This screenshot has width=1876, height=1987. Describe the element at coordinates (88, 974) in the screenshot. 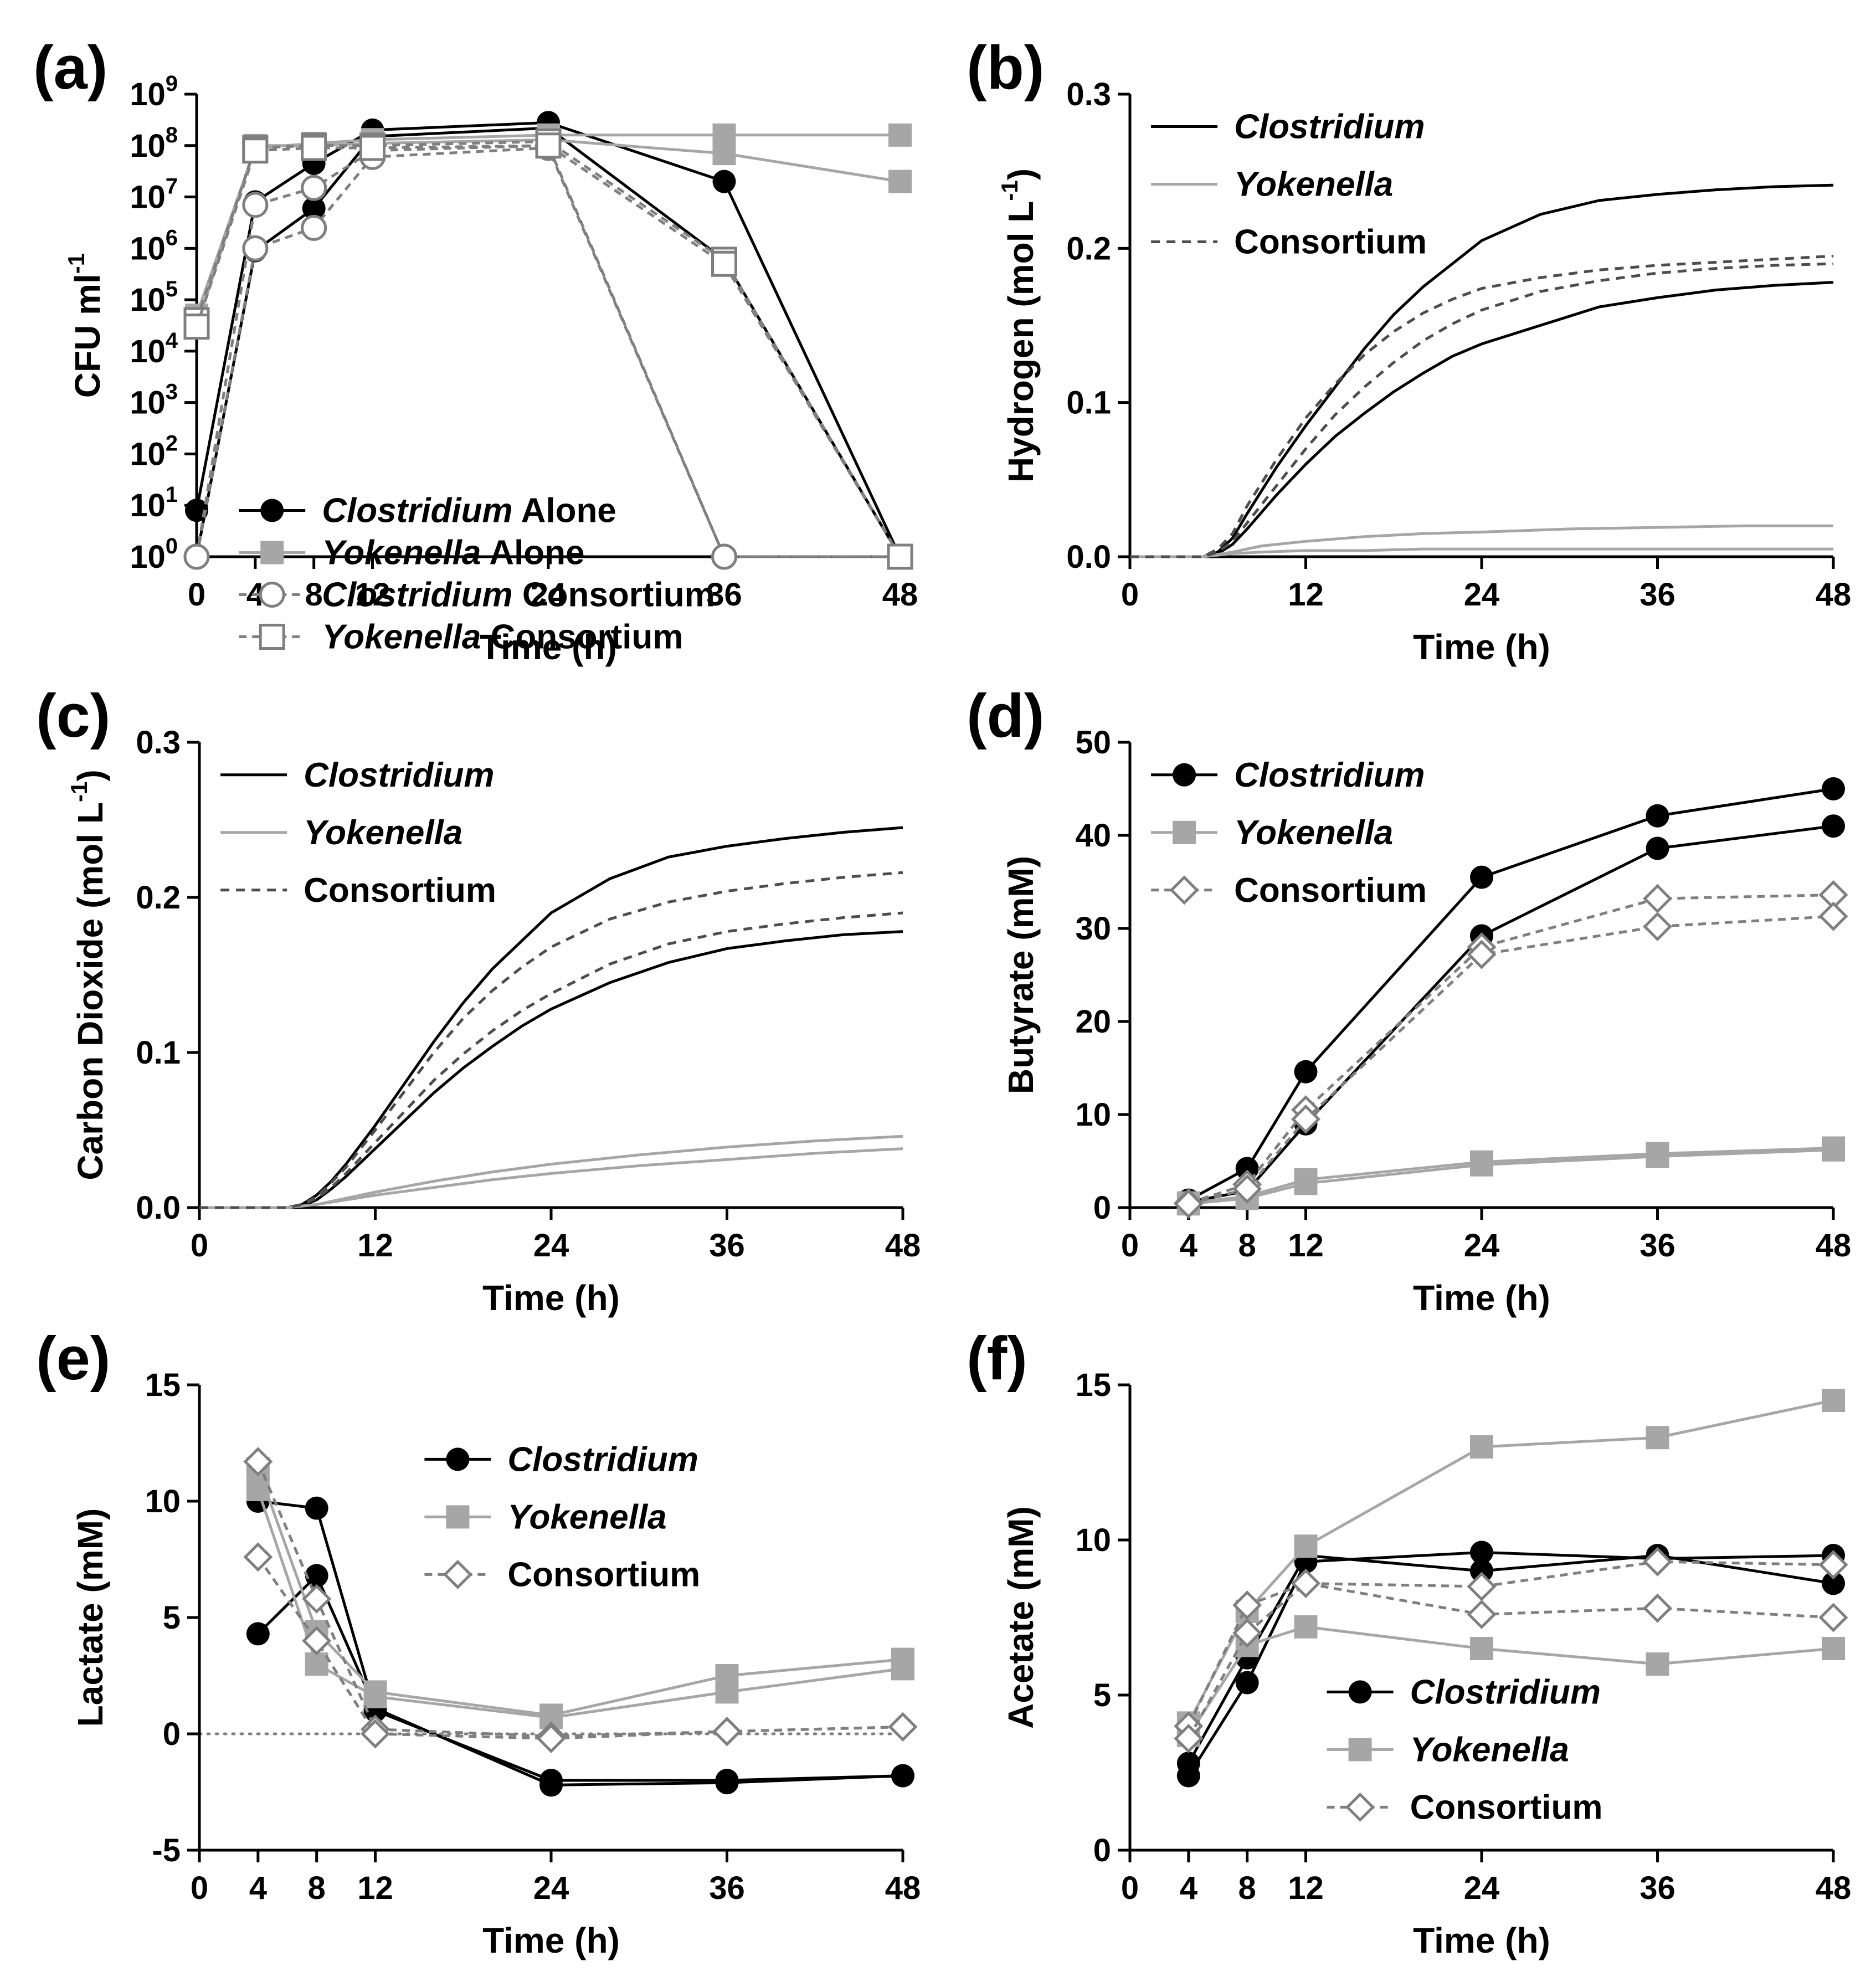

I see `y-axis-label: Carbon Dioxide (mol L-1)` at that location.